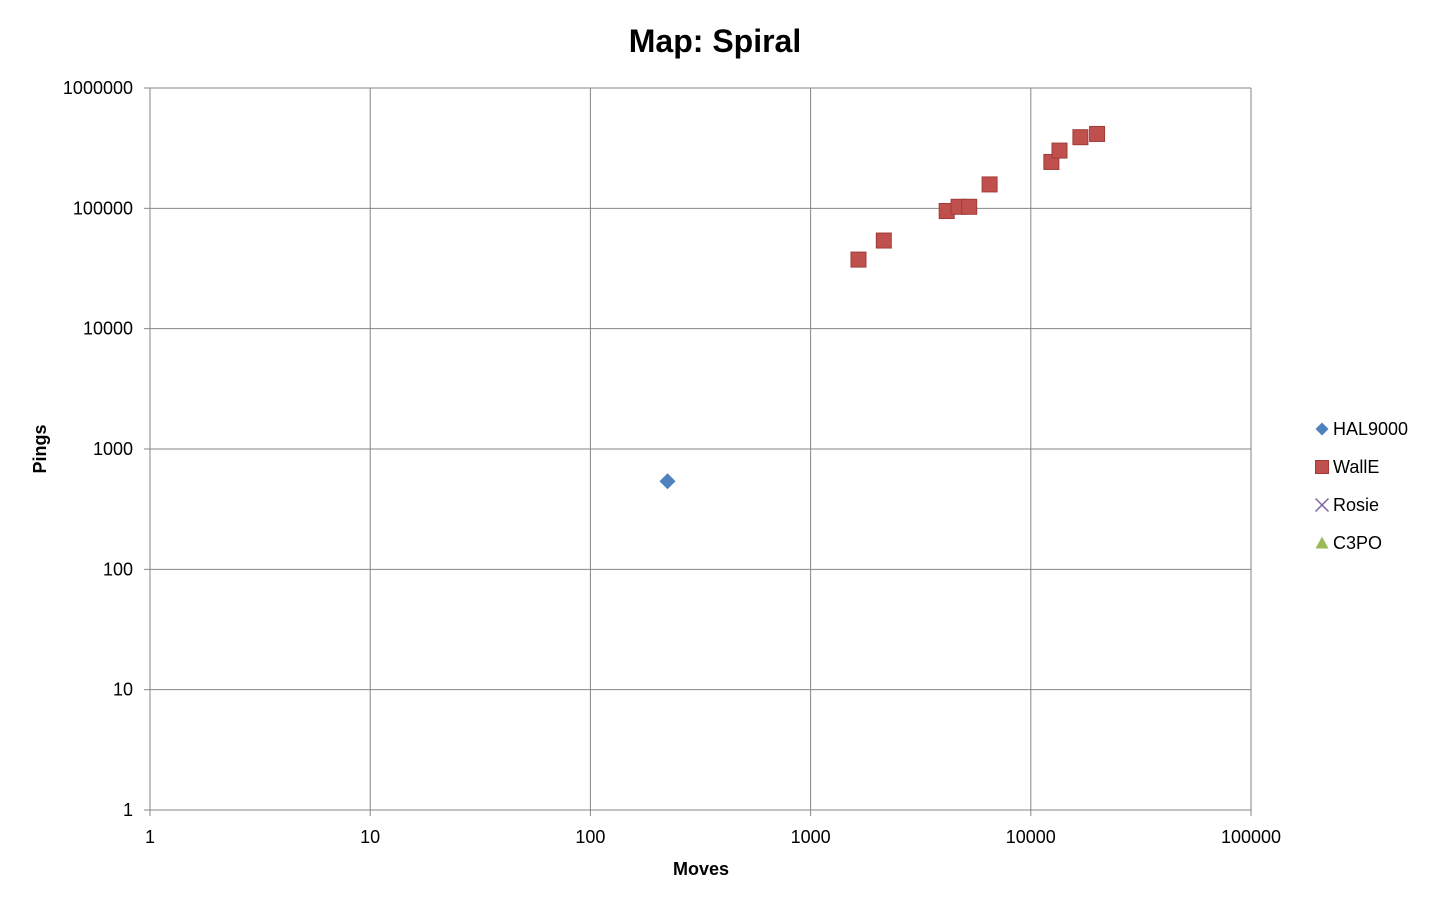 The image size is (1430, 906). What do you see at coordinates (1322, 429) in the screenshot?
I see `legend-marker-hal9000` at bounding box center [1322, 429].